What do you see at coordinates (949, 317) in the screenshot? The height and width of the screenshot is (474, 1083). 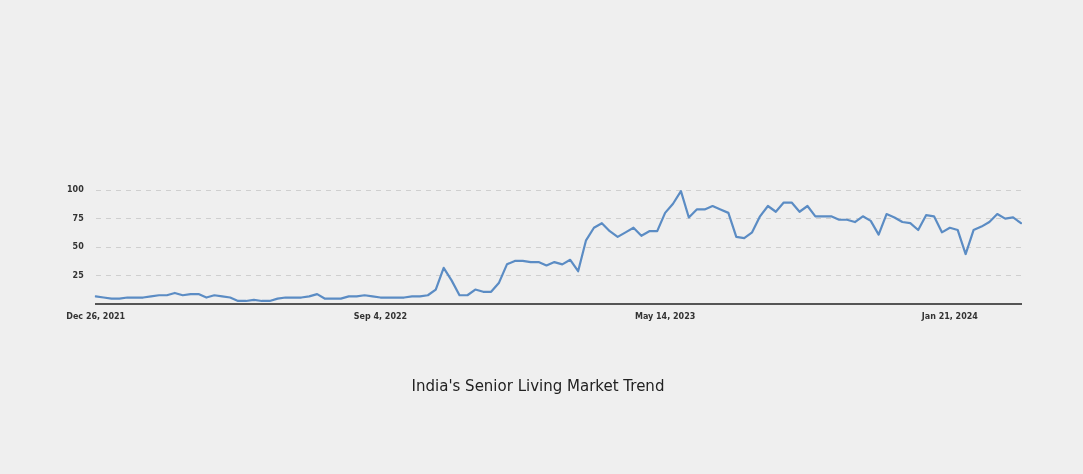 I see `x-tick-label: Jan 21, 2024` at bounding box center [949, 317].